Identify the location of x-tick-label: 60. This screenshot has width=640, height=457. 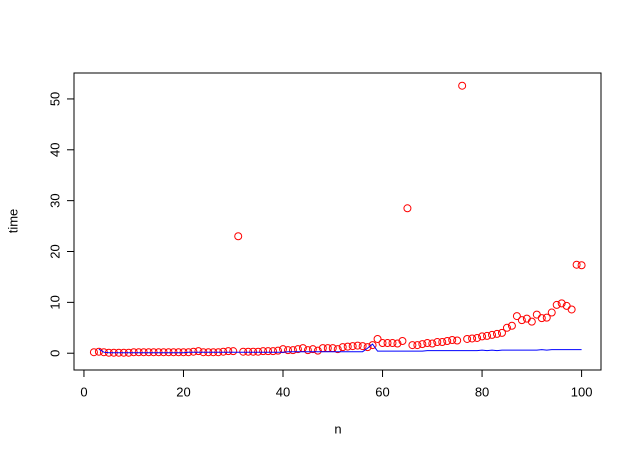
(382, 391).